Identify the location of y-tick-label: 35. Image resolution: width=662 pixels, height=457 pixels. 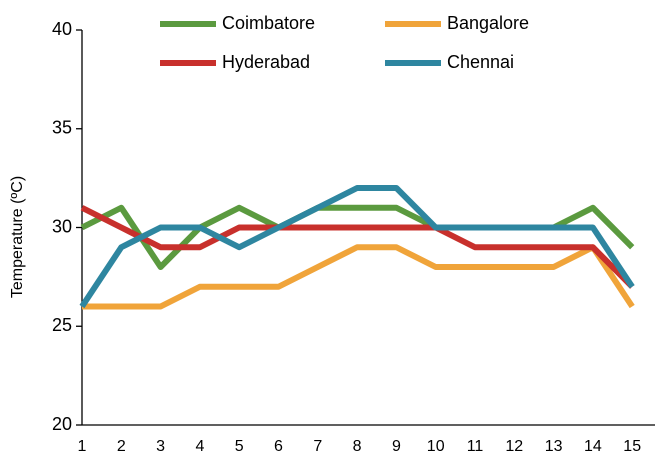
(62, 128).